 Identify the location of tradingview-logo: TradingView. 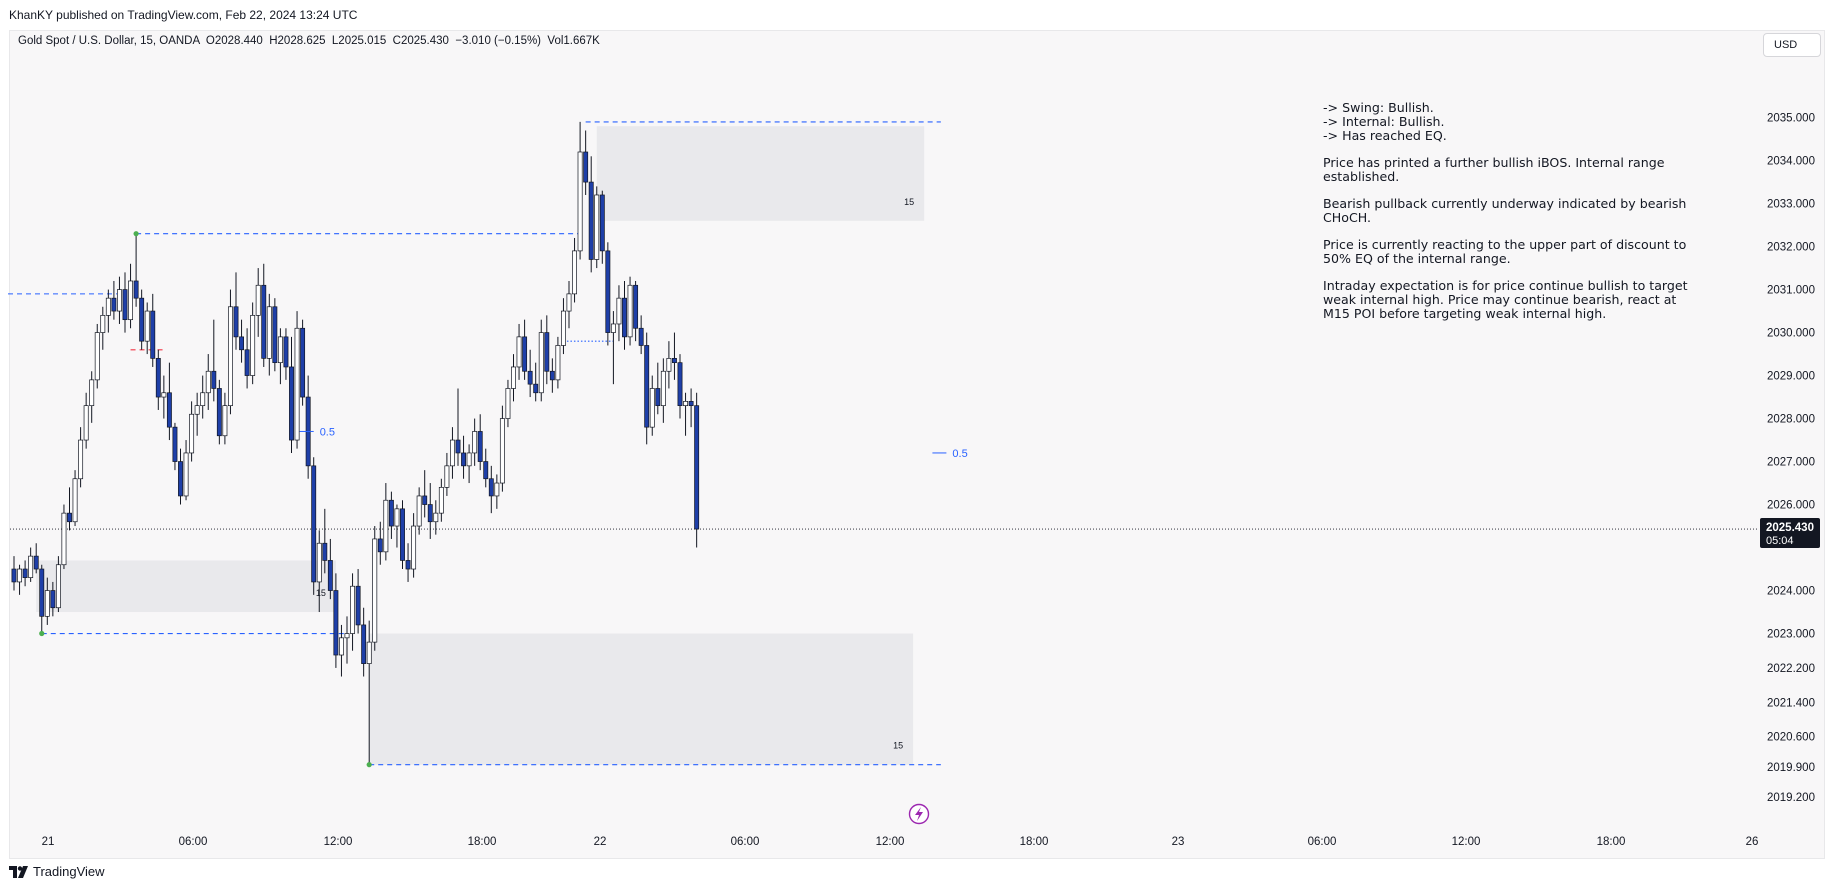
(57, 871).